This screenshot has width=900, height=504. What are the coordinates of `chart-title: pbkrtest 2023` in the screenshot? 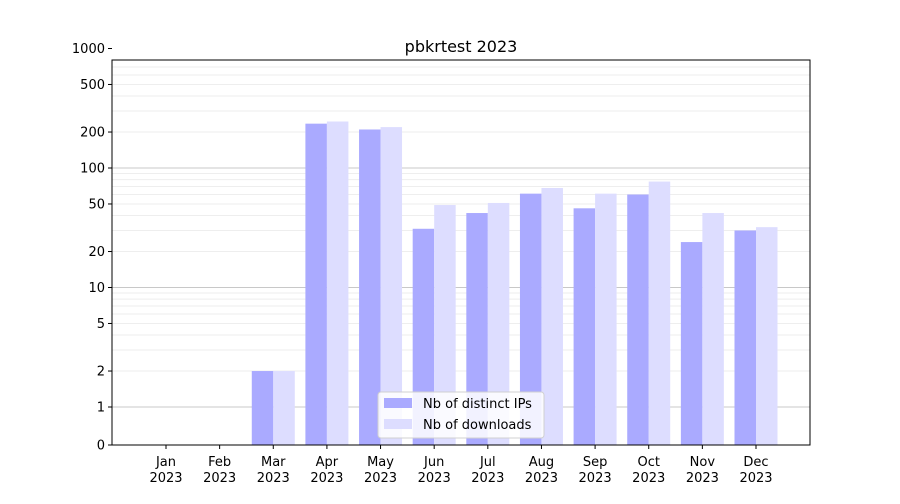 It's located at (461, 46).